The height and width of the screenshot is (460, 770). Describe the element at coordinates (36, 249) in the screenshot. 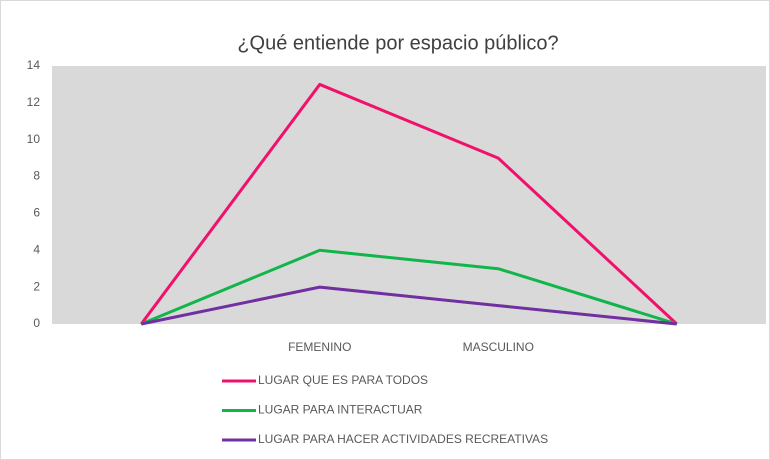

I see `y-tick-label: 4` at that location.